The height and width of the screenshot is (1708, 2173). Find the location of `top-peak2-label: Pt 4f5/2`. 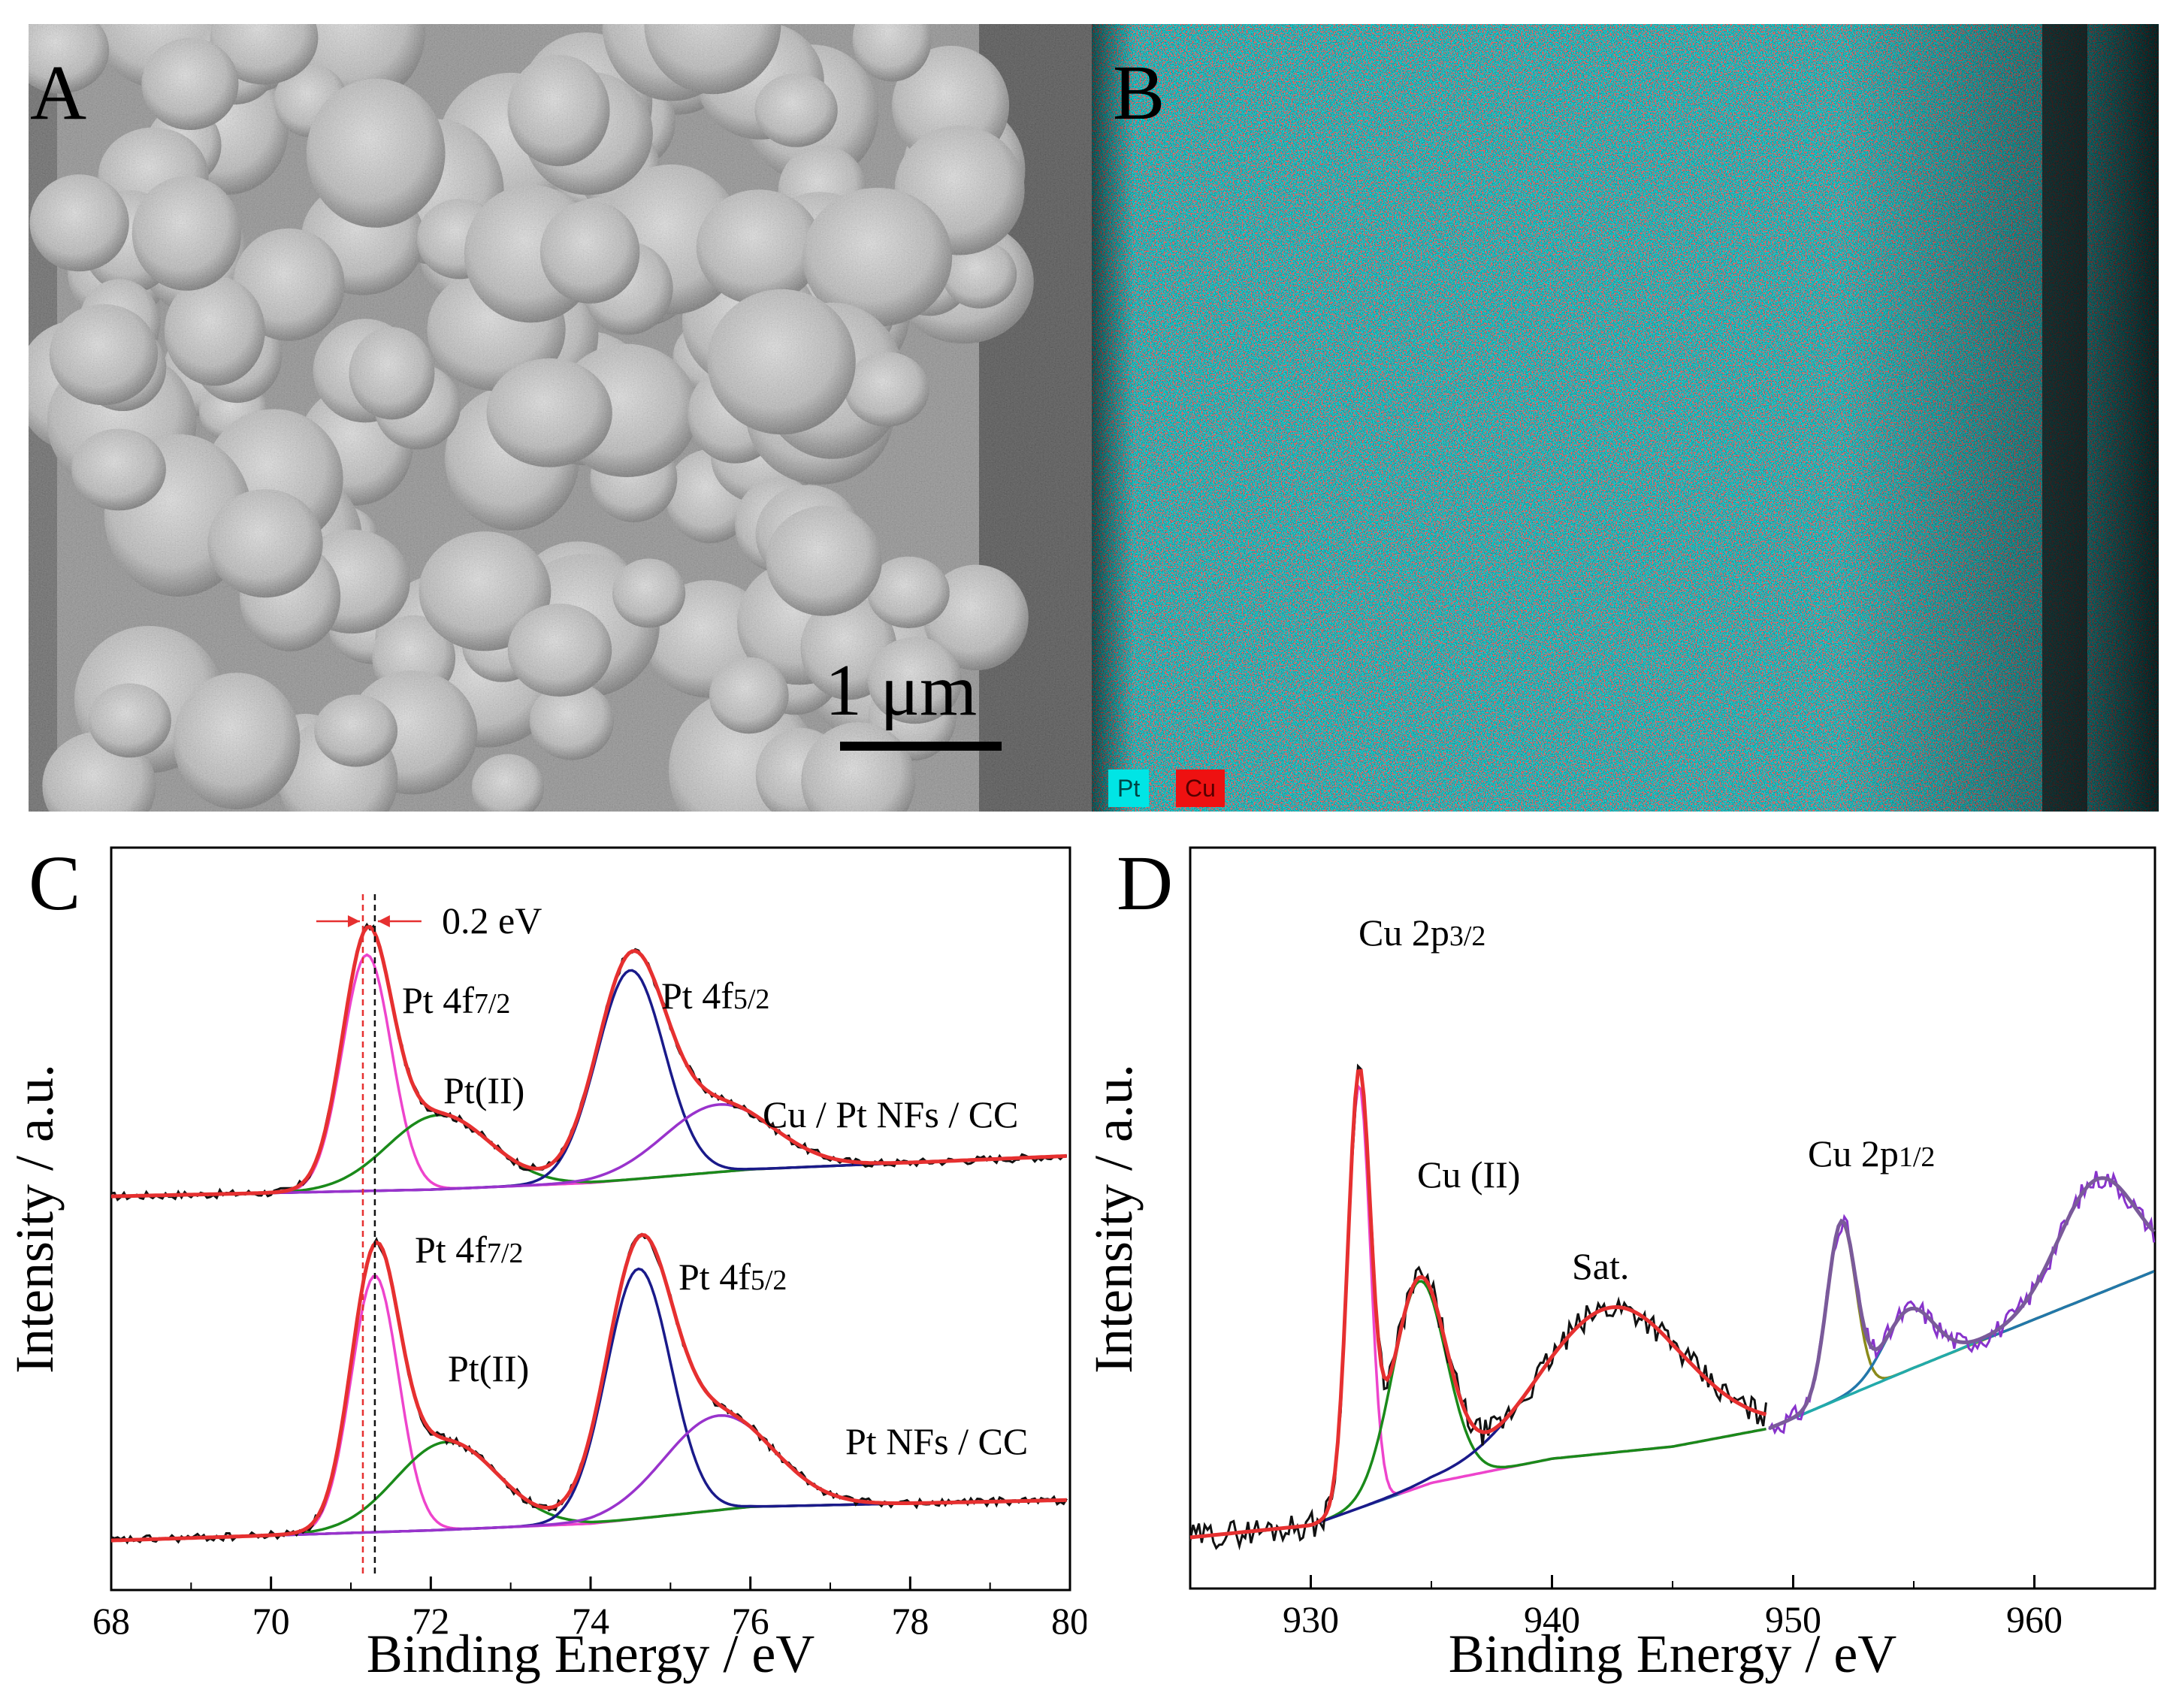

top-peak2-label: Pt 4f5/2 is located at coordinates (715, 996).